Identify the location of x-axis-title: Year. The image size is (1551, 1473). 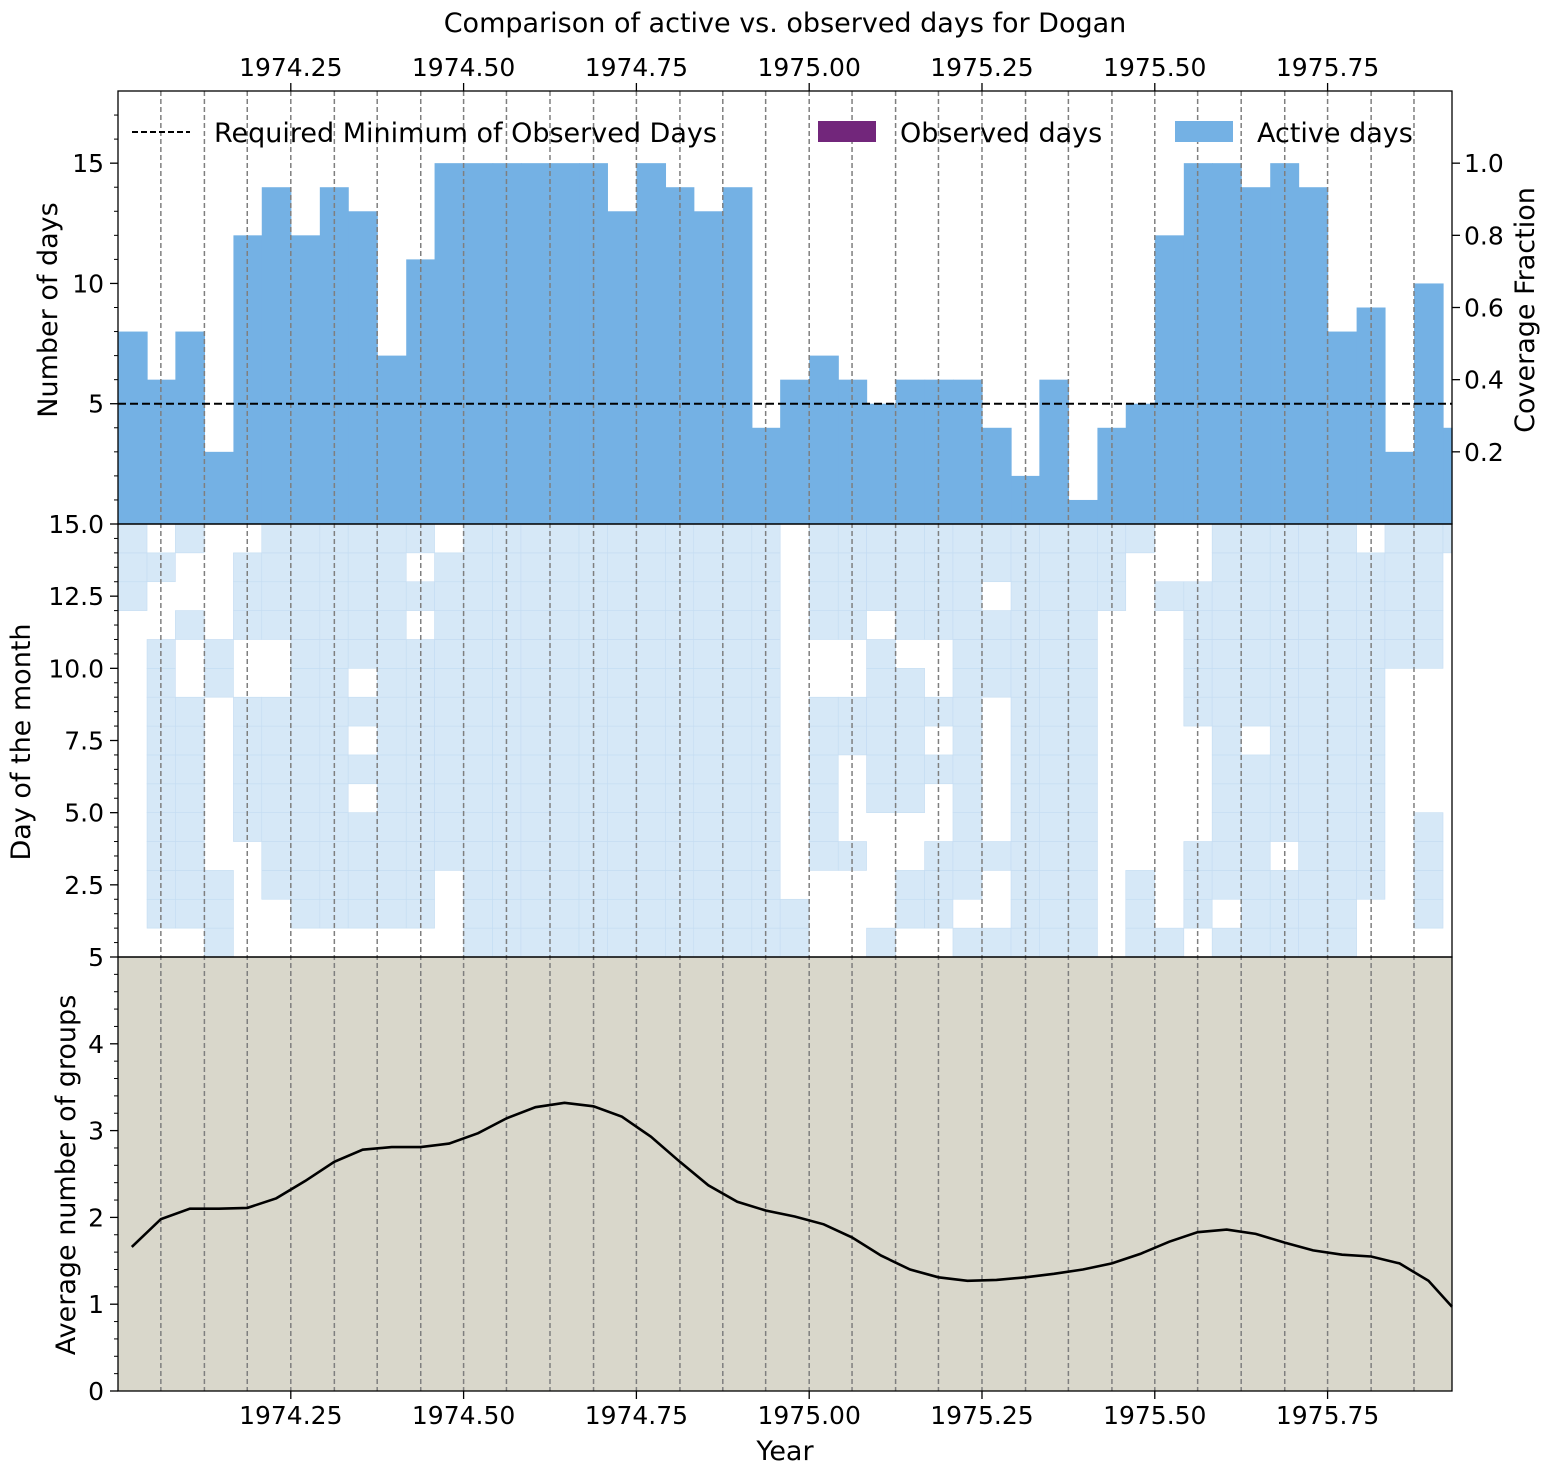
(784, 1451).